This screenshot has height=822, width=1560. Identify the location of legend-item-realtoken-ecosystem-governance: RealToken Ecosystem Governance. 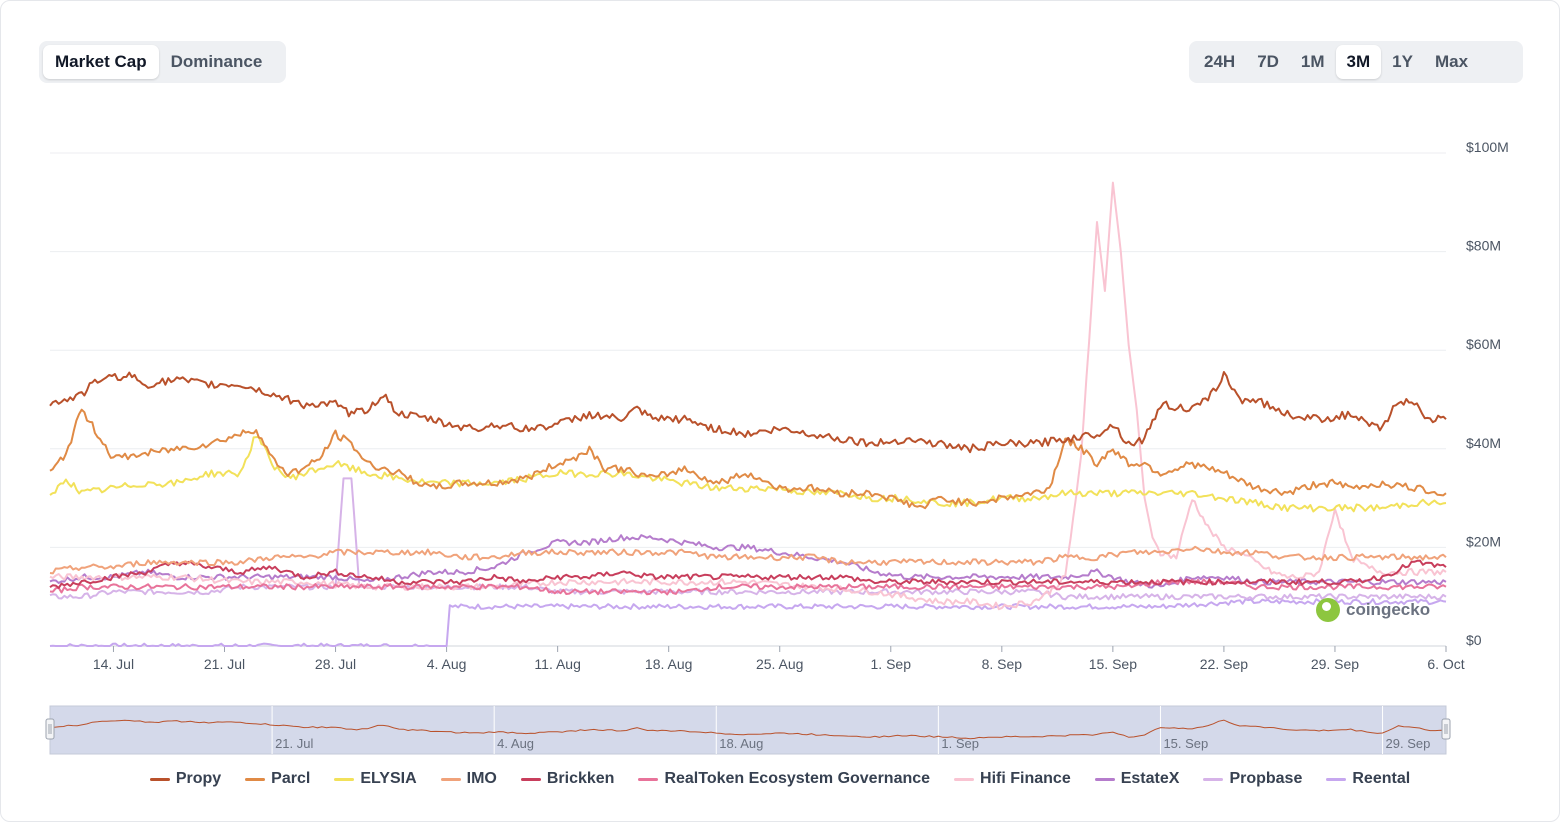
(784, 779).